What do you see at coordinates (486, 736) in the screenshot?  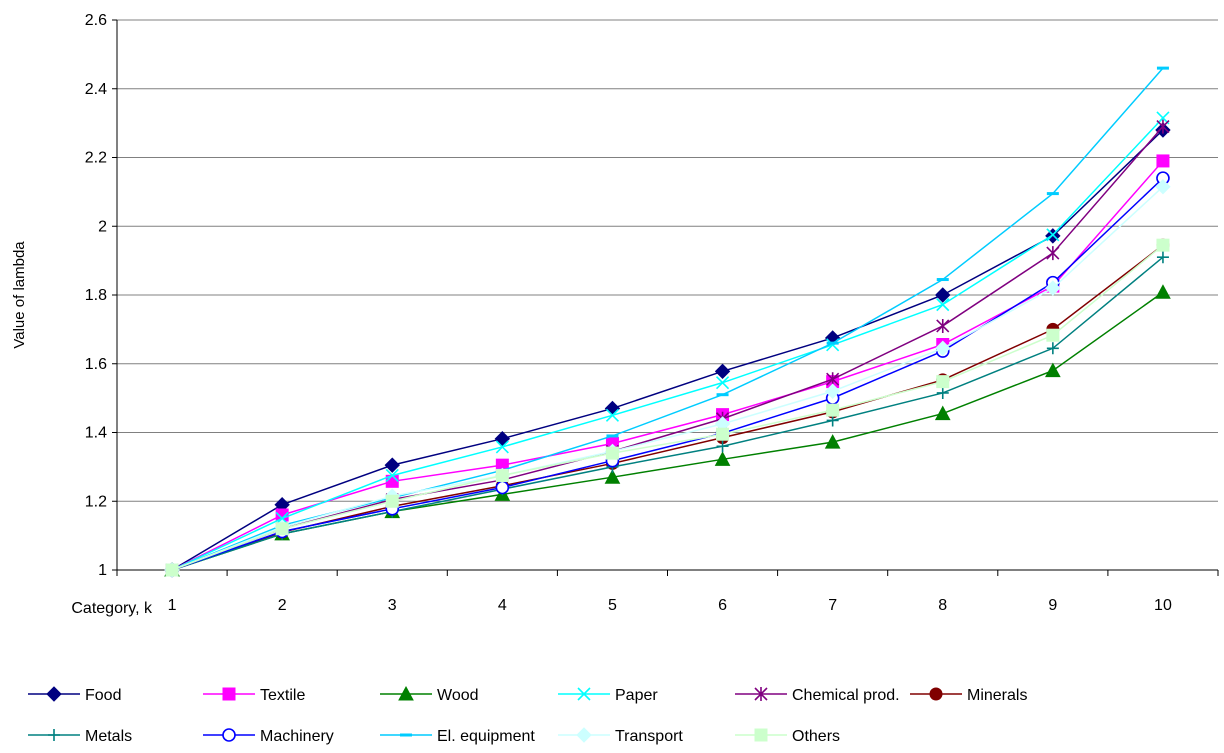 I see `legend-label: El. equipment` at bounding box center [486, 736].